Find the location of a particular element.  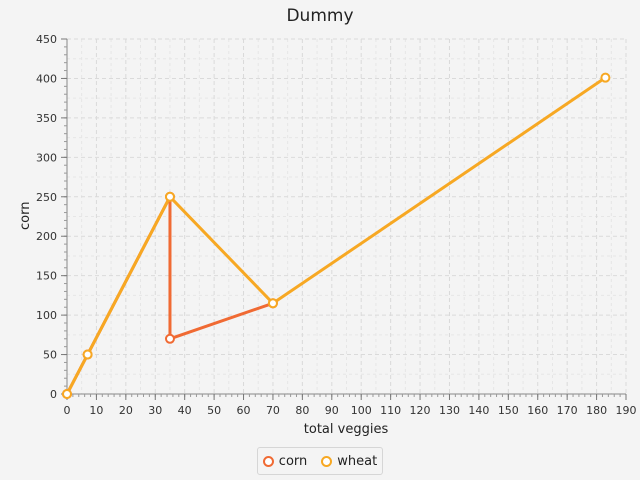

x-tick-label: 180 is located at coordinates (596, 410).